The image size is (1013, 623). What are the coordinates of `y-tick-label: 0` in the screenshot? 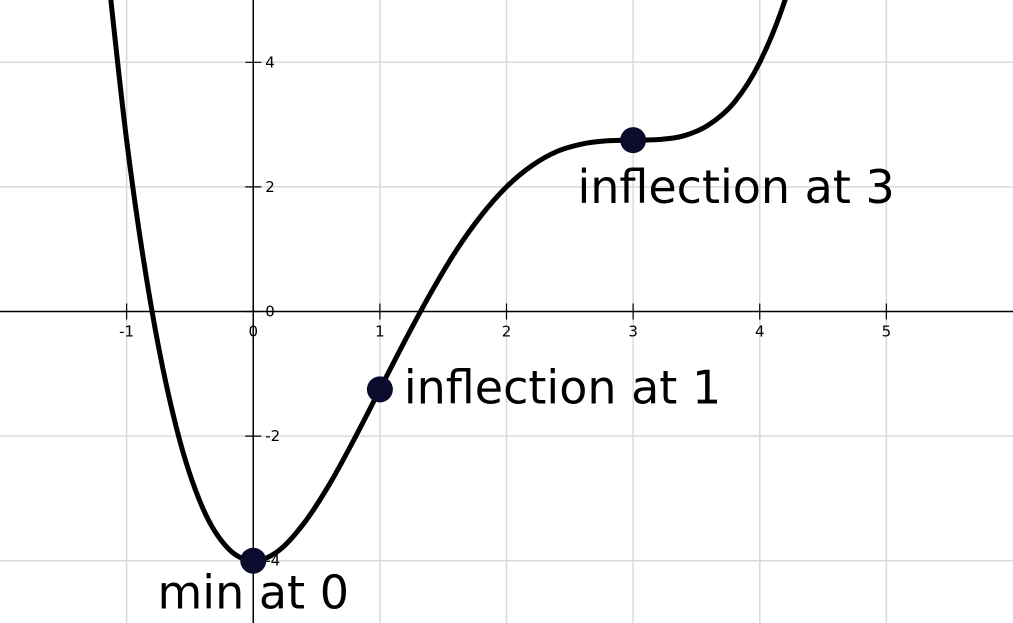 It's located at (270, 312).